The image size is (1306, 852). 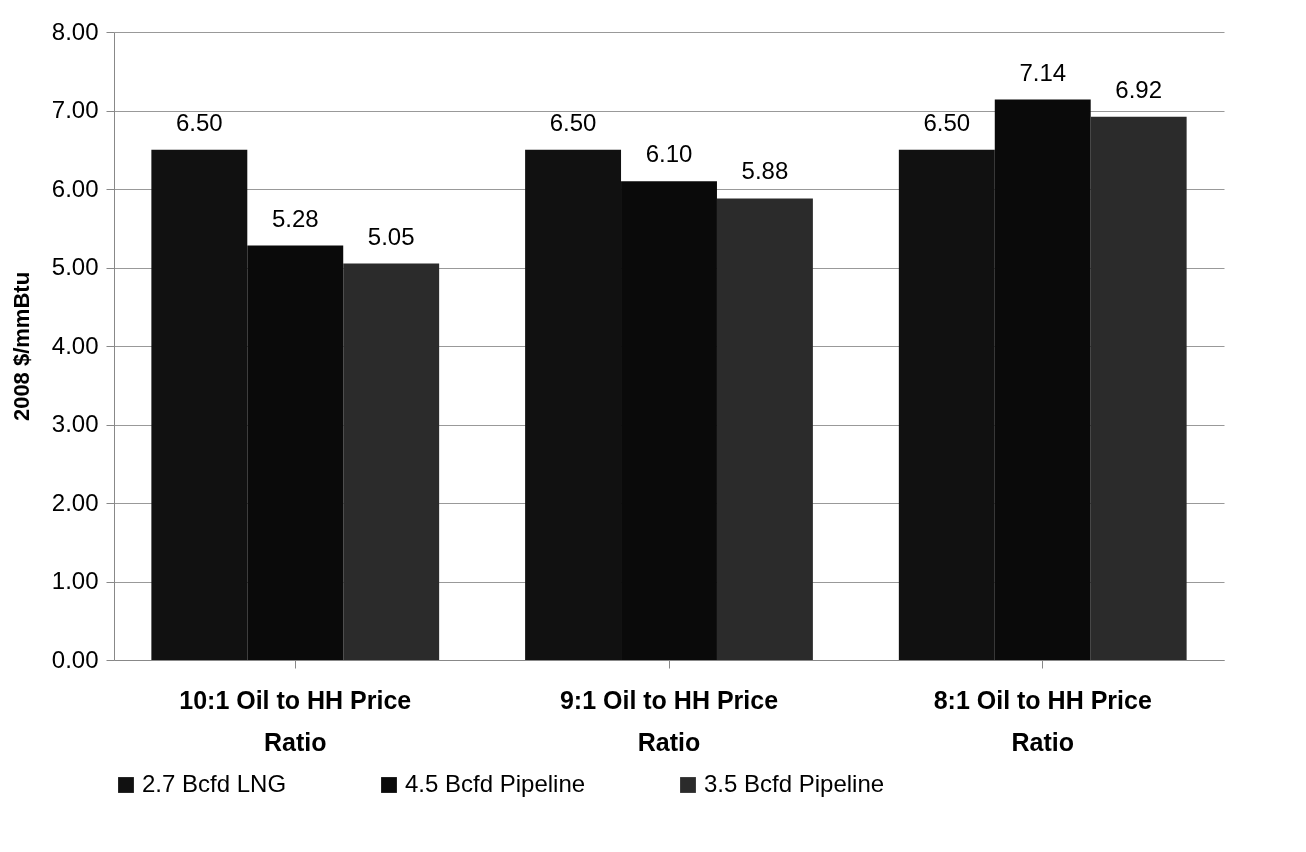 What do you see at coordinates (391, 236) in the screenshot?
I see `data-label: 5.05` at bounding box center [391, 236].